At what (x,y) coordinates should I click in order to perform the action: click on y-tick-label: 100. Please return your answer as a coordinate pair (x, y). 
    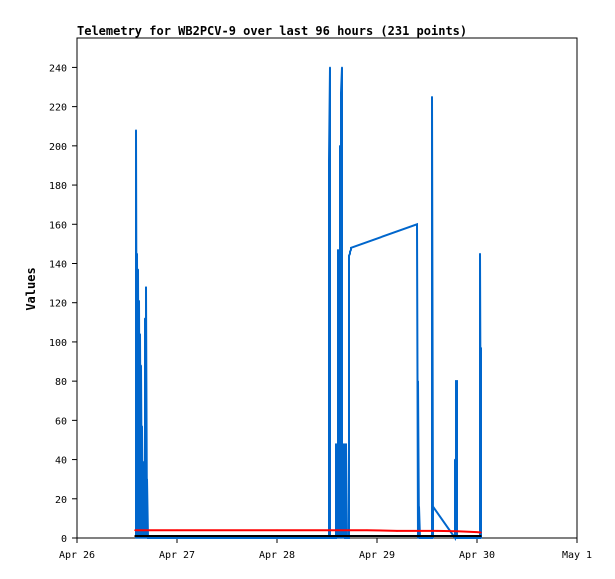
    Looking at the image, I should click on (58, 343).